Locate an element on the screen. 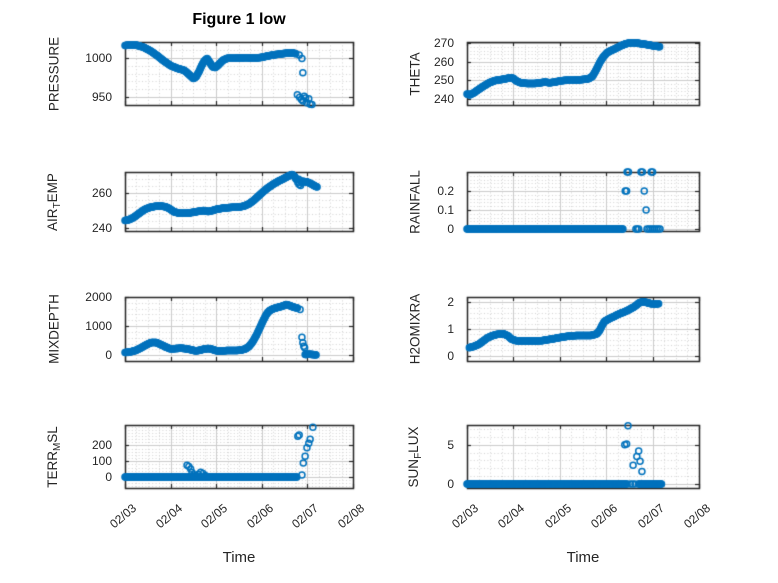 Image resolution: width=778 pixels, height=583 pixels. y-axis-label-terr-msl: TERRMSL is located at coordinates (54, 456).